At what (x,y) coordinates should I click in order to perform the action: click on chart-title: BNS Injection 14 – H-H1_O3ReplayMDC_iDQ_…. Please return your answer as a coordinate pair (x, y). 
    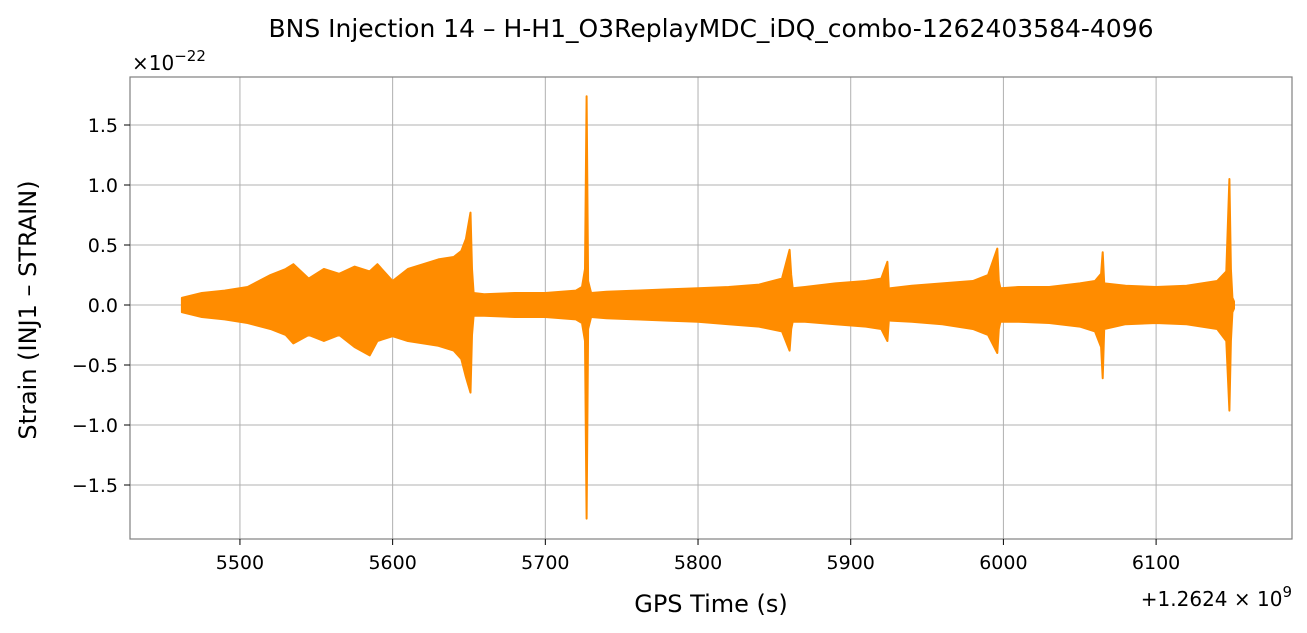
    Looking at the image, I should click on (710, 28).